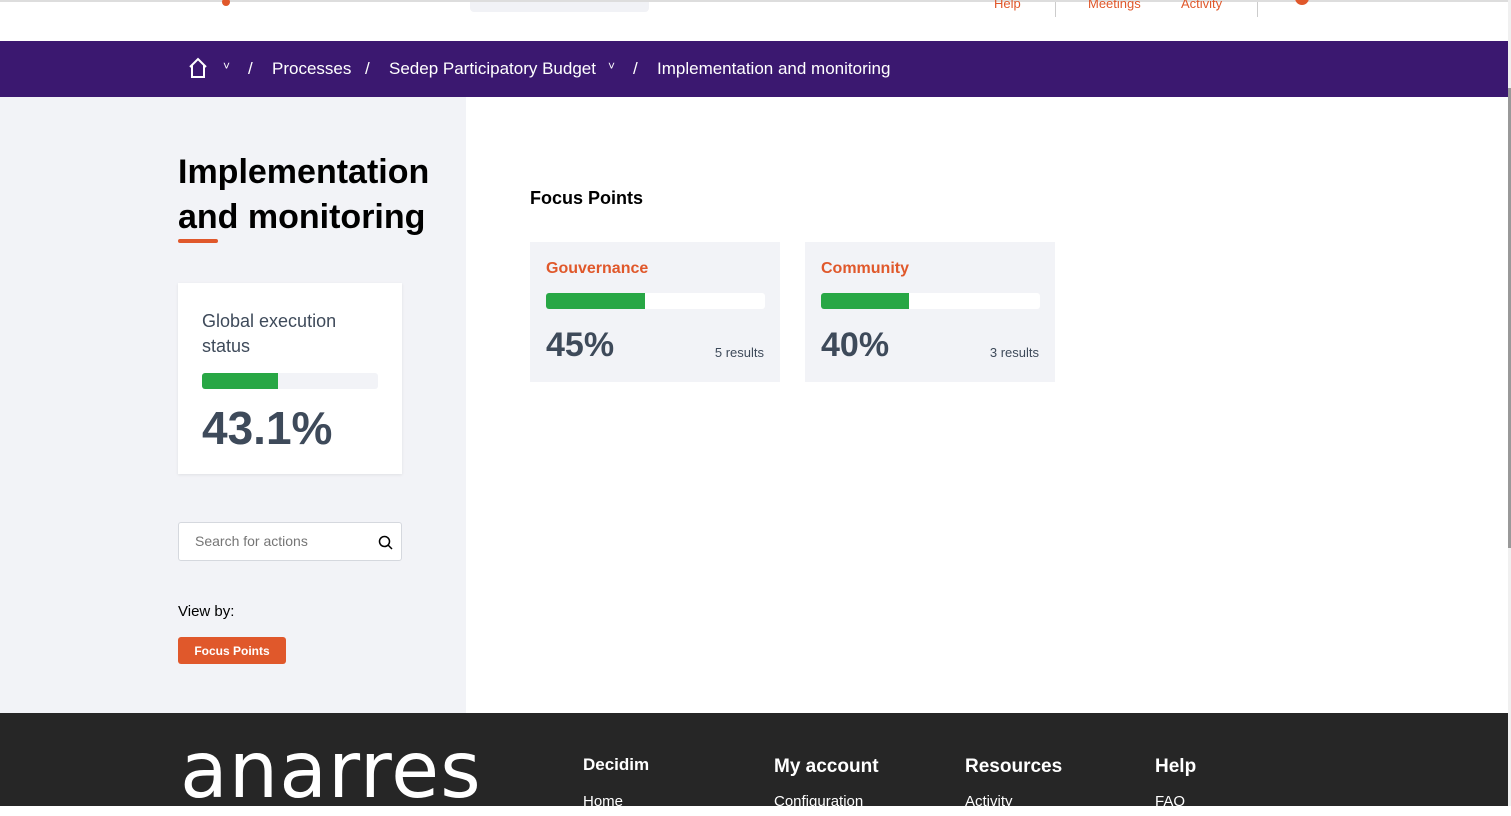 The image size is (1511, 816). Describe the element at coordinates (774, 68) in the screenshot. I see `breadcrumb-current: Implementation and monitoring` at that location.